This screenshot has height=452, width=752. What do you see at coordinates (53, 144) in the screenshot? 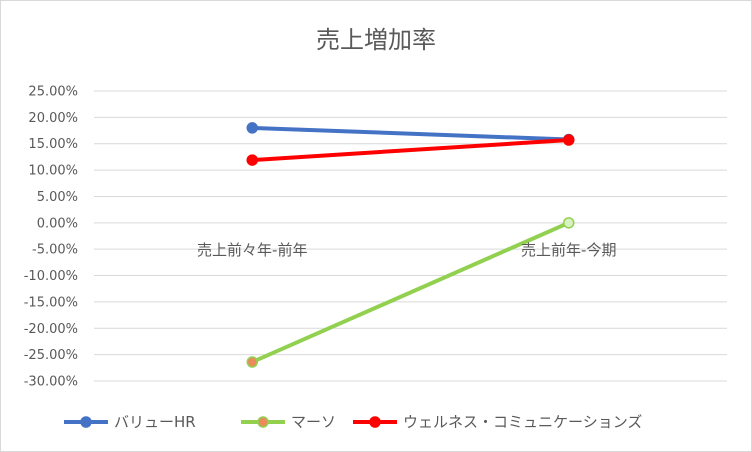
I see `y-tick-label: 15.00%` at bounding box center [53, 144].